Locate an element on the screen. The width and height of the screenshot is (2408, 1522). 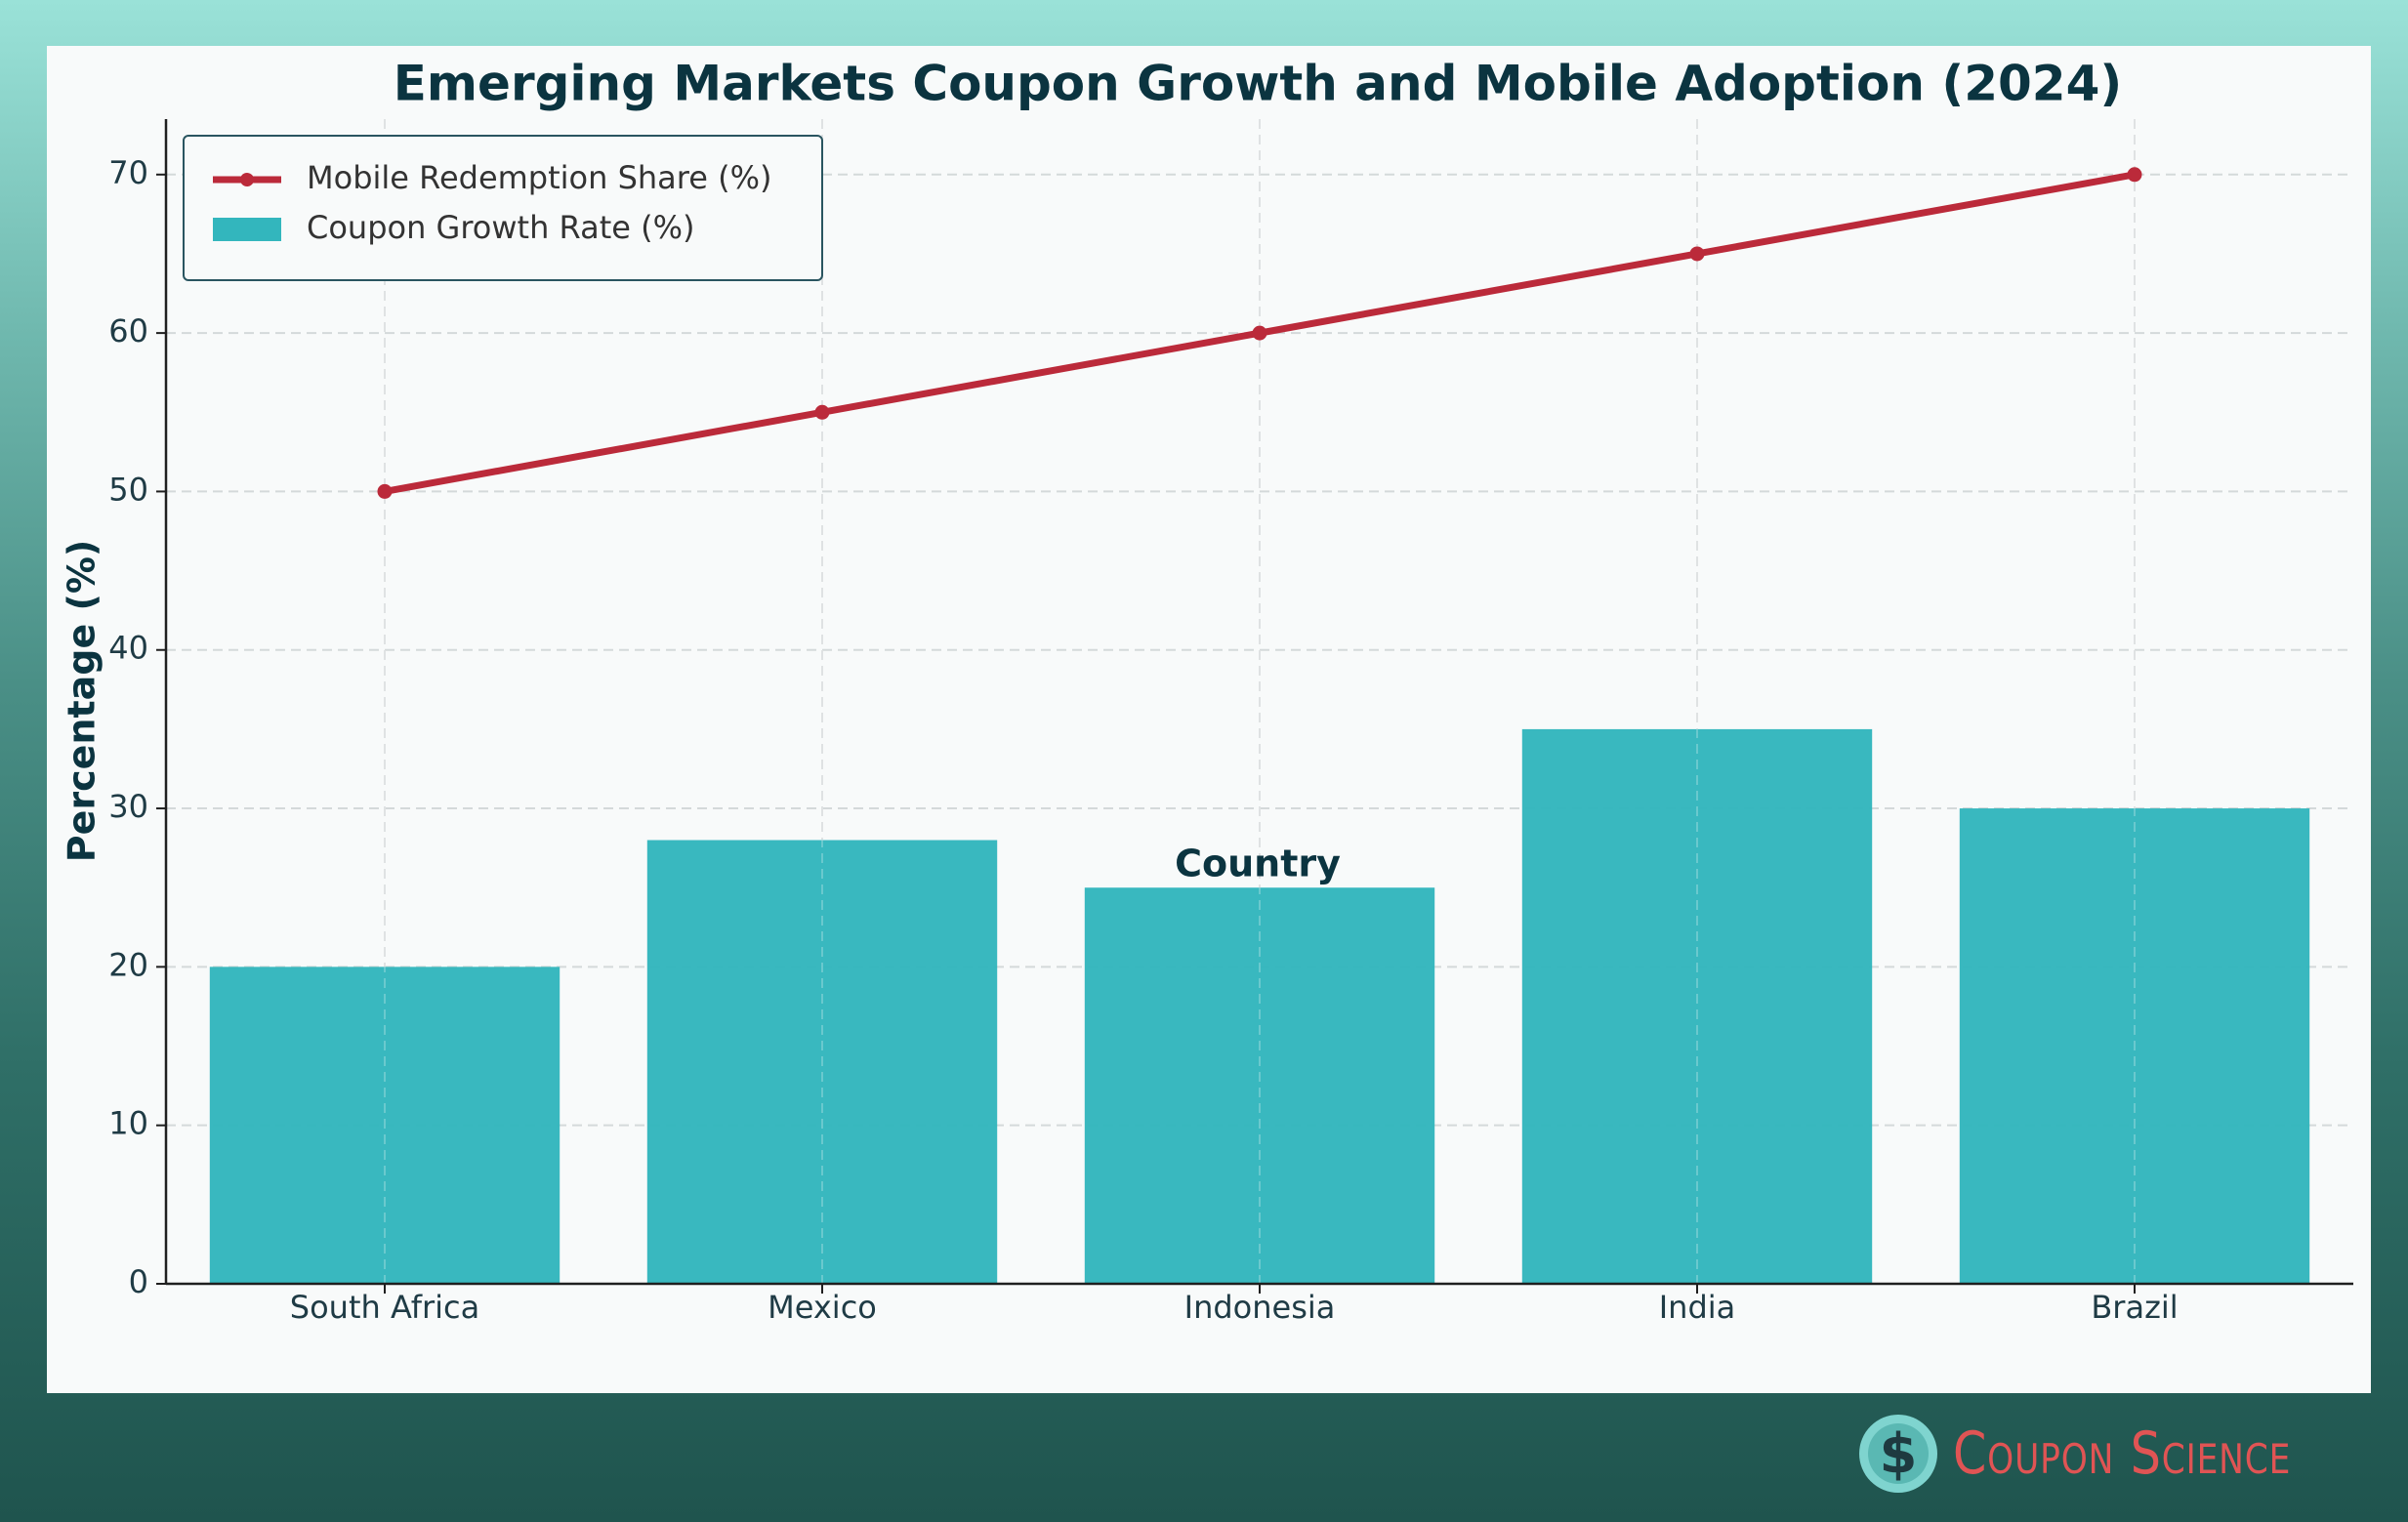
legend-box is located at coordinates (503, 208).